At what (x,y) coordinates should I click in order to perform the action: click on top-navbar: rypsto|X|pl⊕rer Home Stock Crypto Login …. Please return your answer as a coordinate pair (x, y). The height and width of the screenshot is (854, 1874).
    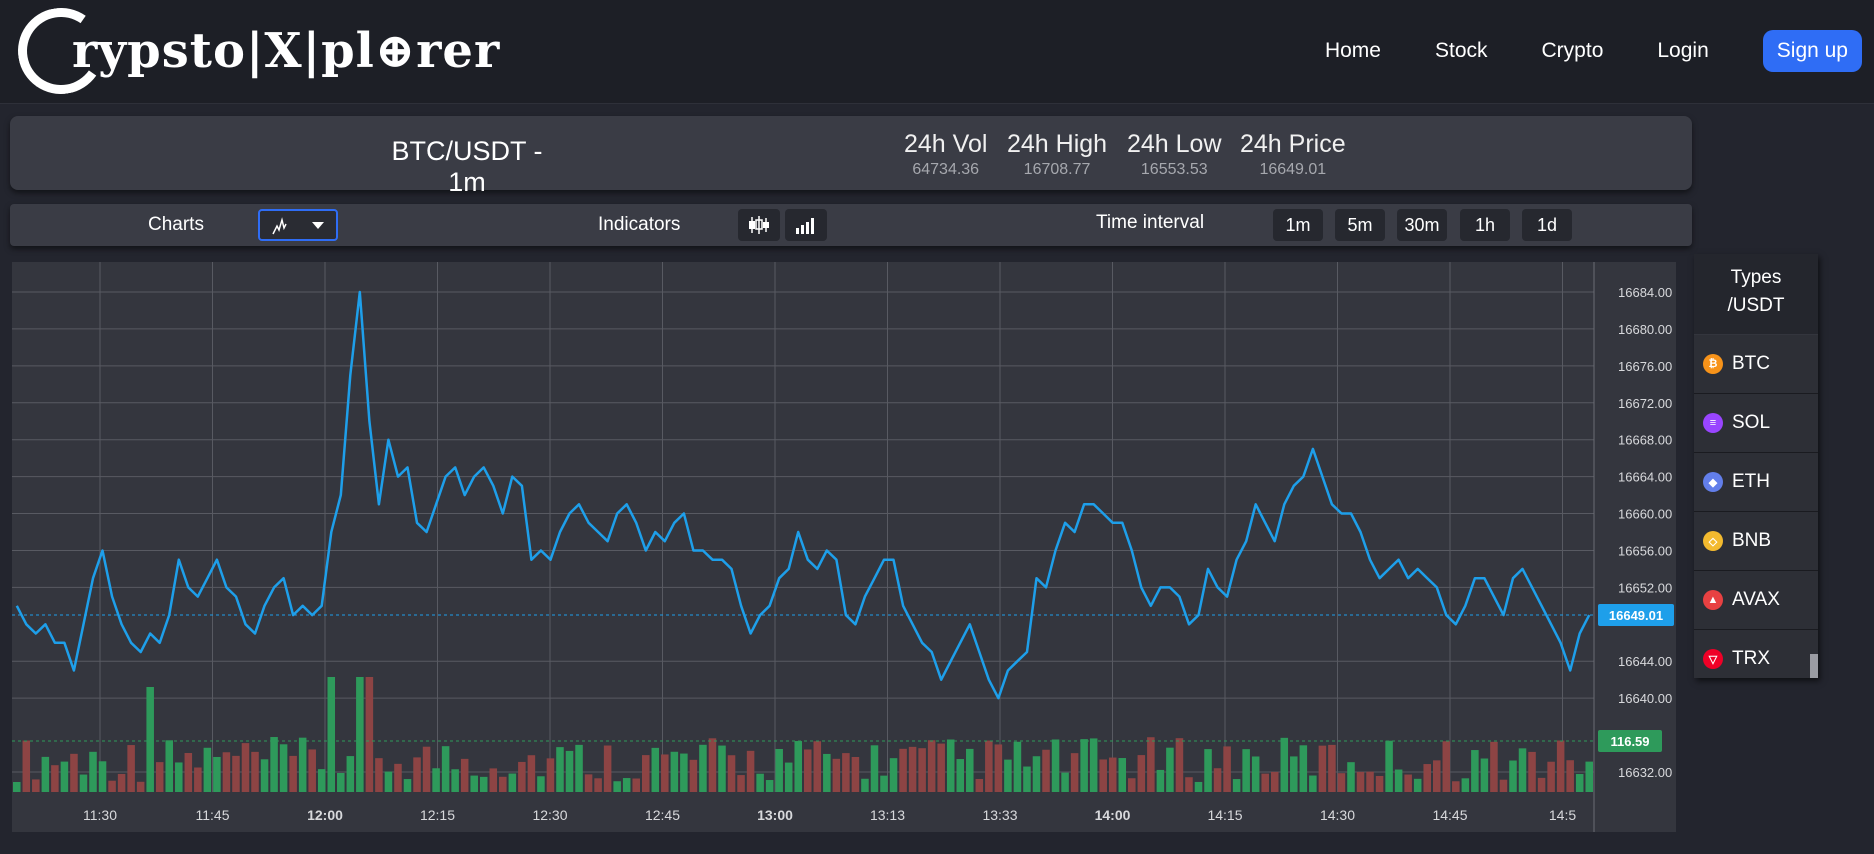
    Looking at the image, I should click on (937, 52).